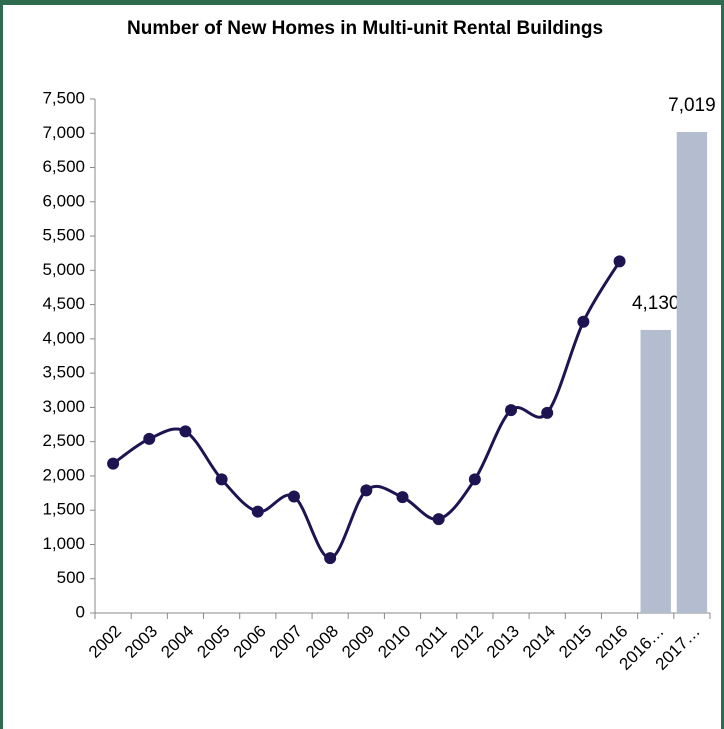 This screenshot has height=729, width=724. What do you see at coordinates (141, 642) in the screenshot?
I see `x-tick-label: 2003` at bounding box center [141, 642].